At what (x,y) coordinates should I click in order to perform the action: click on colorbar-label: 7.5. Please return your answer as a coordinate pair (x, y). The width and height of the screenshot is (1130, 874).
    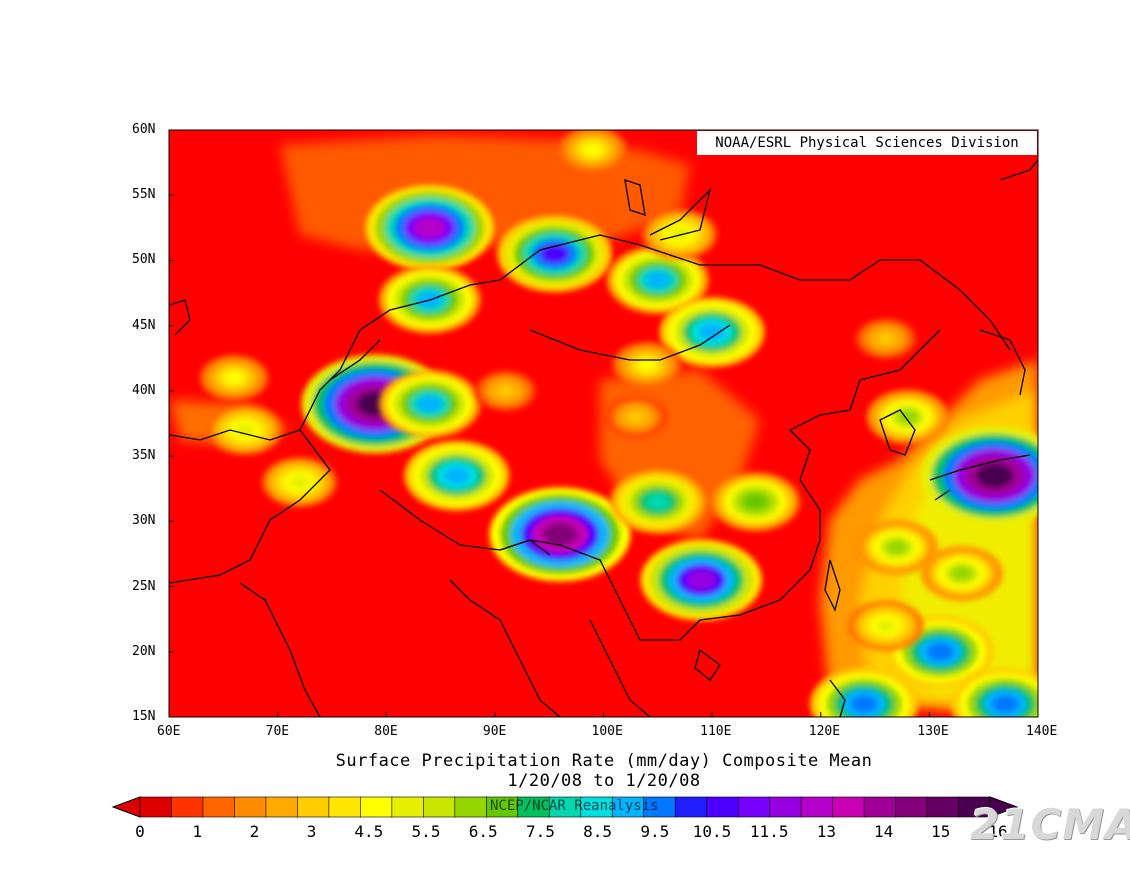
    Looking at the image, I should click on (540, 831).